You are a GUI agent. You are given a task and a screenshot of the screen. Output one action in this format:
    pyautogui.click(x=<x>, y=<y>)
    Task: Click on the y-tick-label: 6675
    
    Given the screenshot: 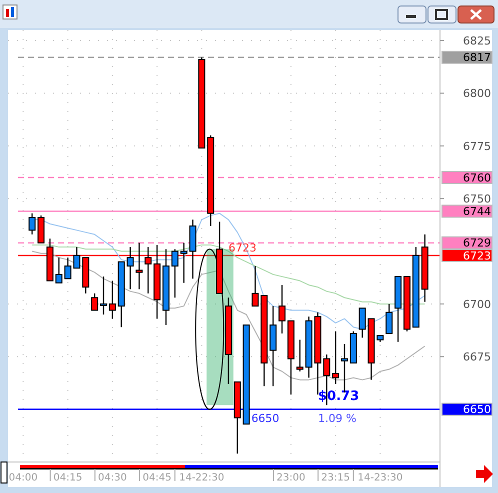 What is the action you would take?
    pyautogui.click(x=477, y=357)
    